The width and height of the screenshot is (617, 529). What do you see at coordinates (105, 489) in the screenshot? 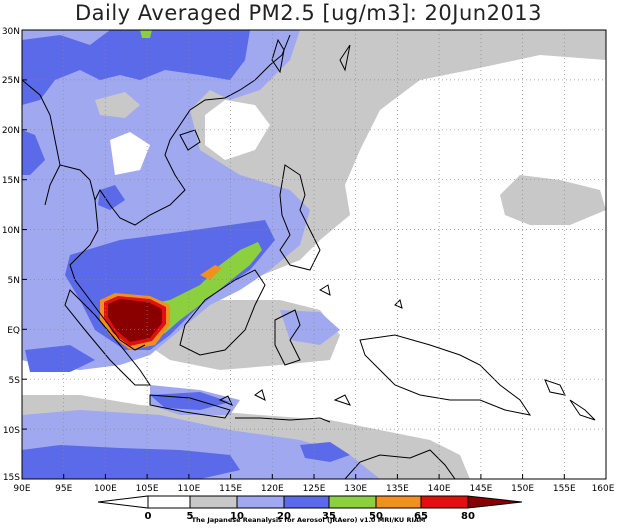
I see `lon-label: 100E` at bounding box center [105, 489].